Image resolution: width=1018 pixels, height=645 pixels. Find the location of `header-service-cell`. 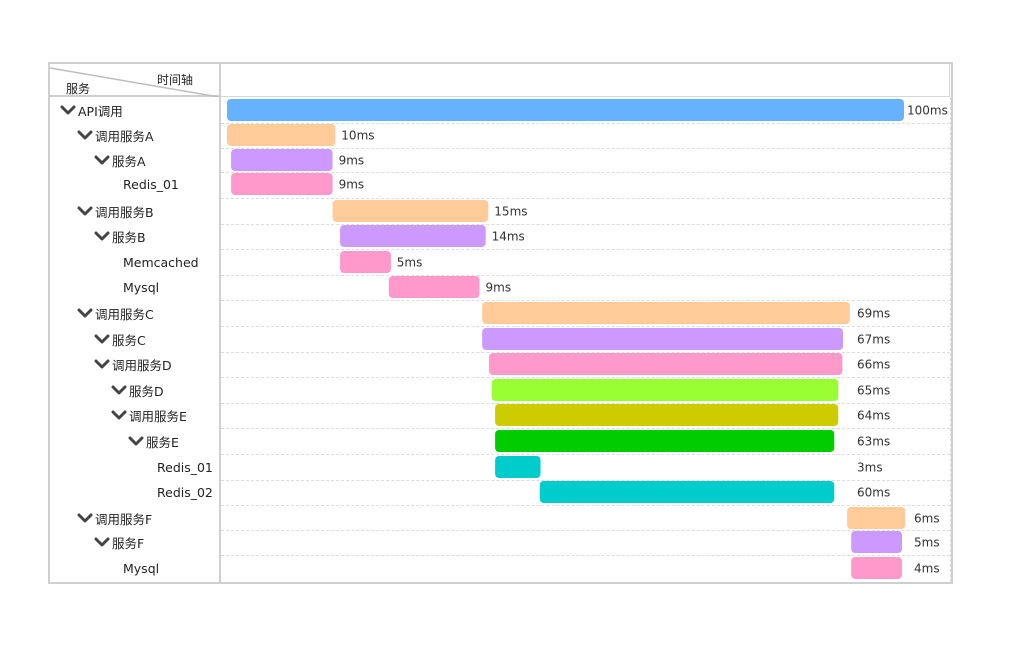

header-service-cell is located at coordinates (134, 80).